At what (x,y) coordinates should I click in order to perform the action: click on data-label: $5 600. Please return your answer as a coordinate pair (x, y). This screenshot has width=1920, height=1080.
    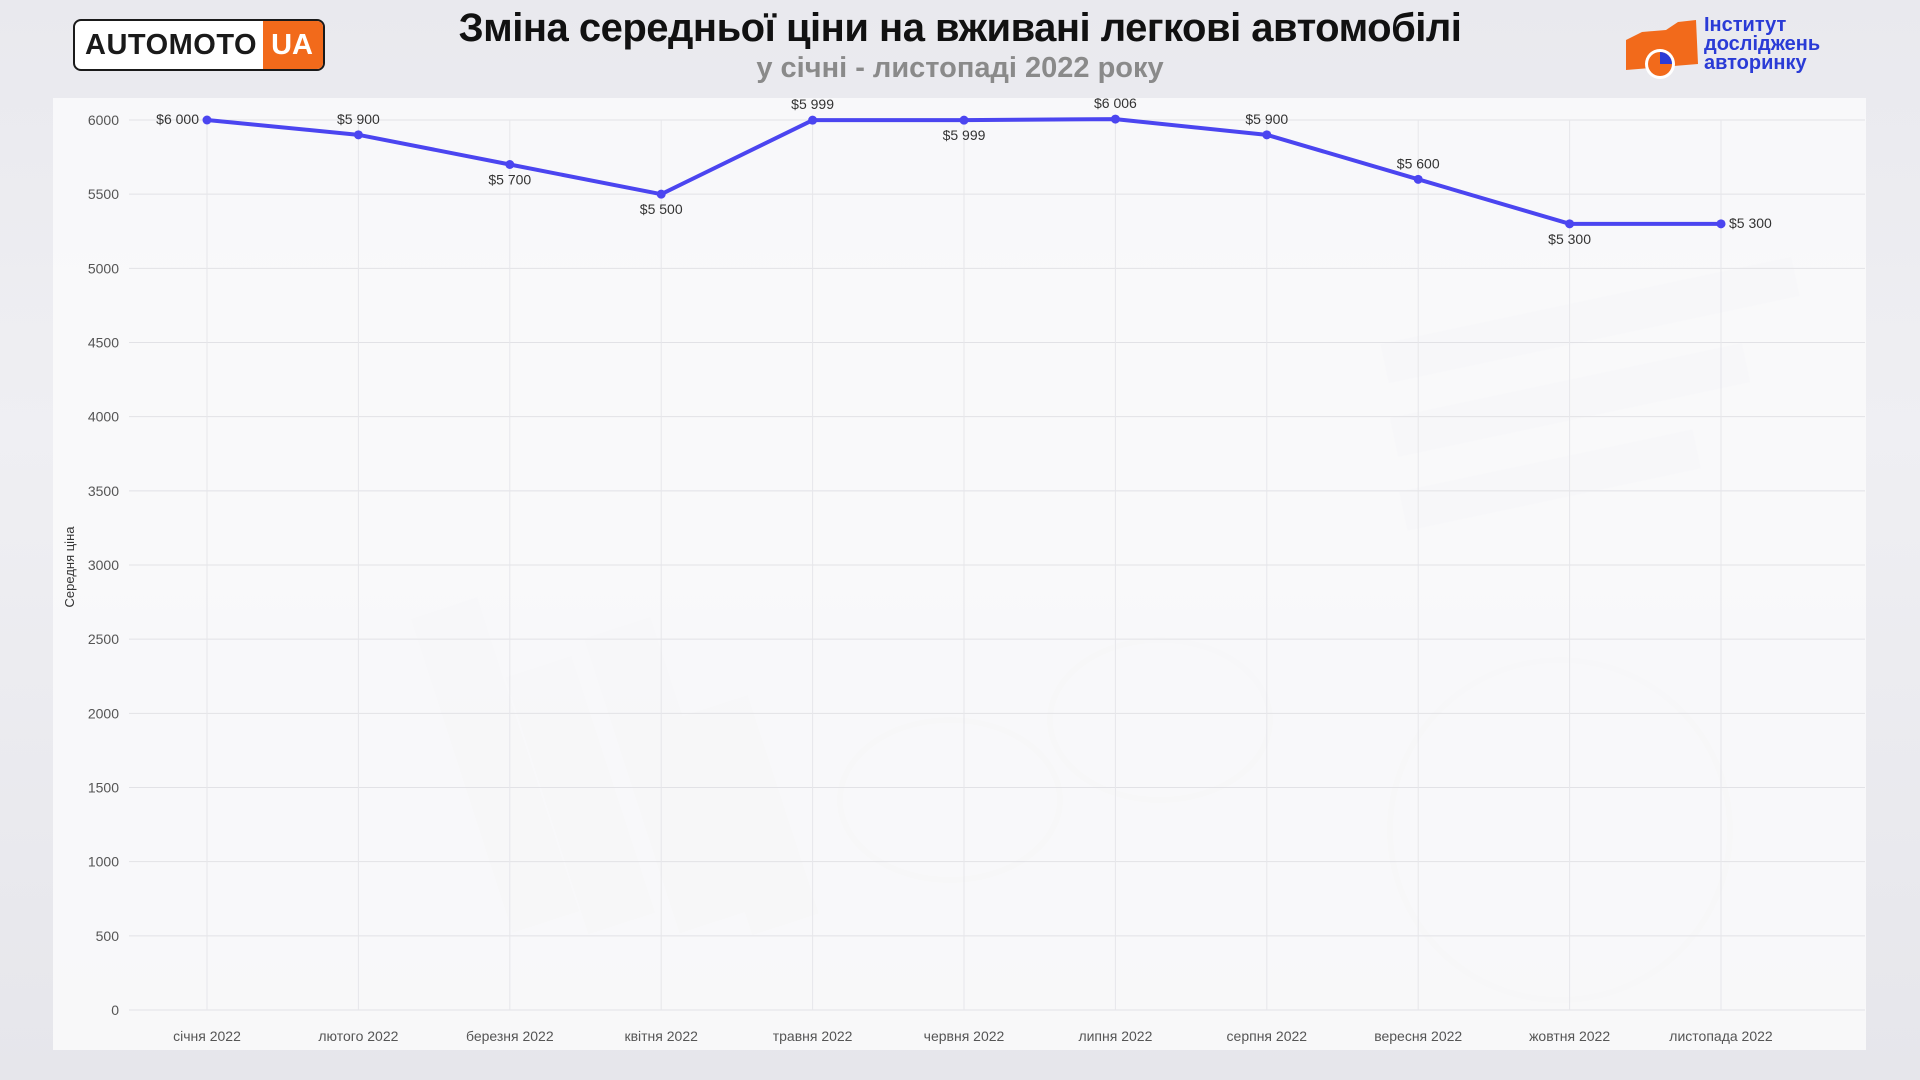
    Looking at the image, I should click on (1418, 163).